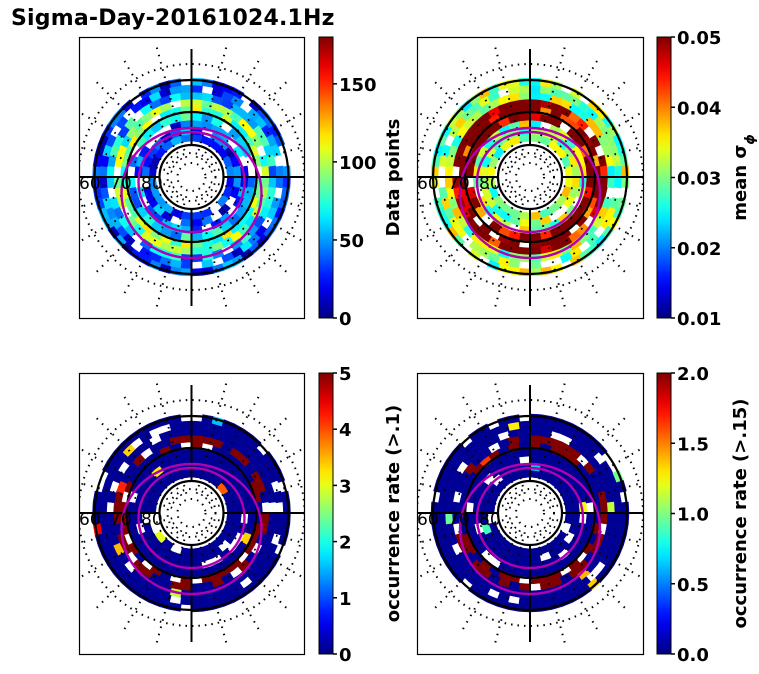  What do you see at coordinates (351, 241) in the screenshot?
I see `colorbar-tick-label: 50` at bounding box center [351, 241].